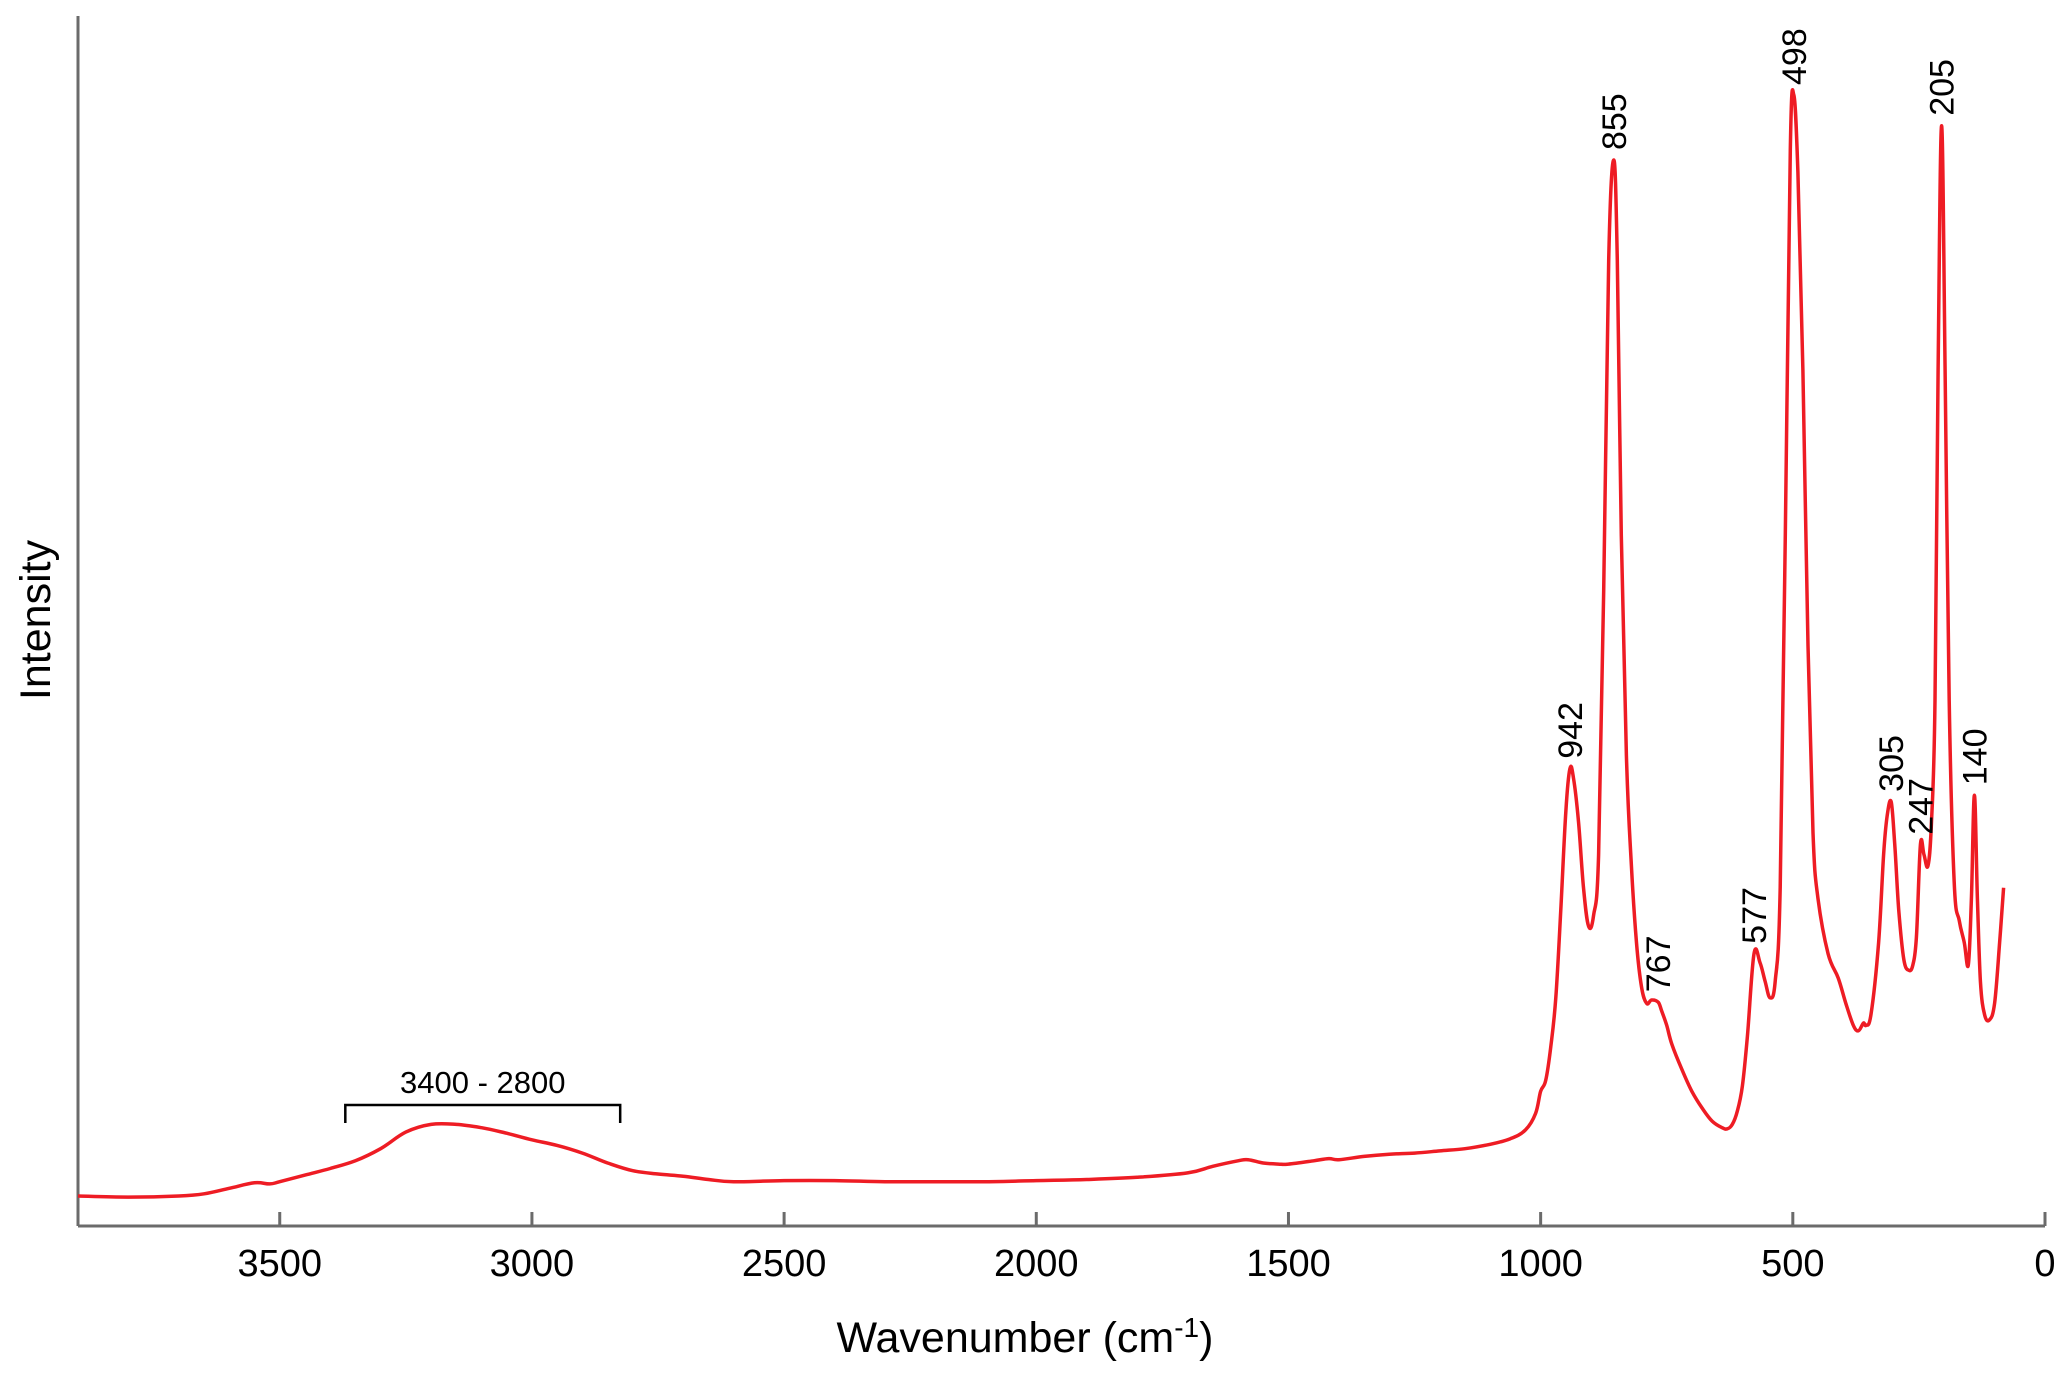  What do you see at coordinates (1892, 763) in the screenshot?
I see `peak-label-305: 305` at bounding box center [1892, 763].